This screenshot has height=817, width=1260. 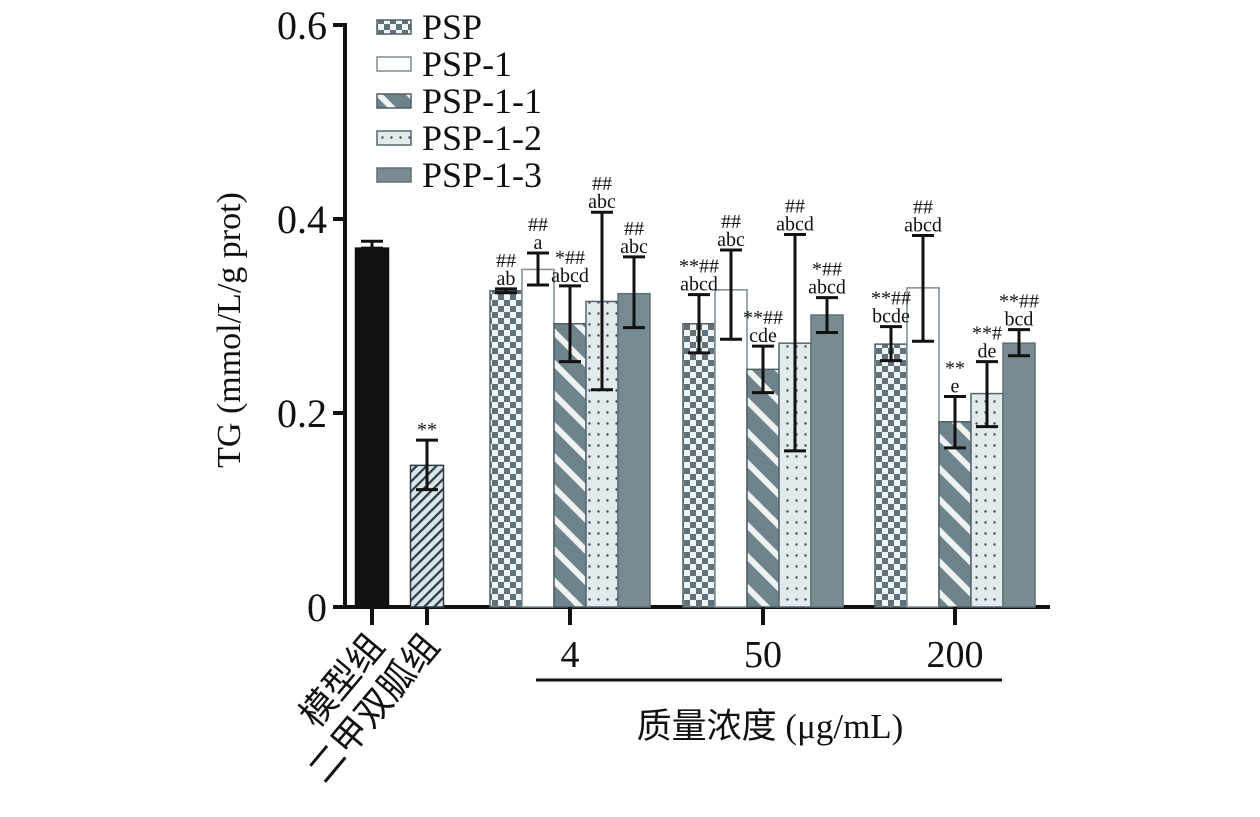 What do you see at coordinates (955, 387) in the screenshot?
I see `significance-label: e` at bounding box center [955, 387].